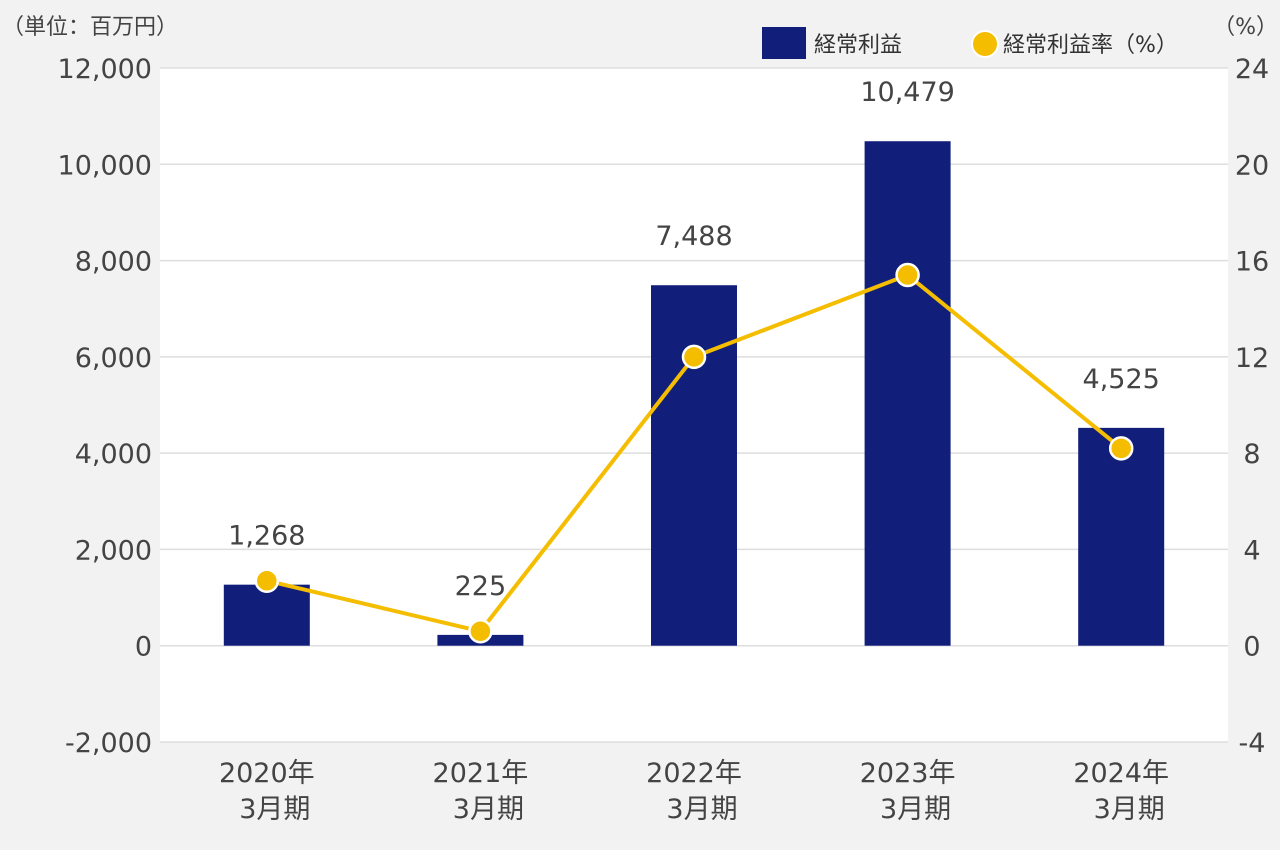 This screenshot has height=850, width=1280. Describe the element at coordinates (481, 586) in the screenshot. I see `bar-value-label: 225` at that location.